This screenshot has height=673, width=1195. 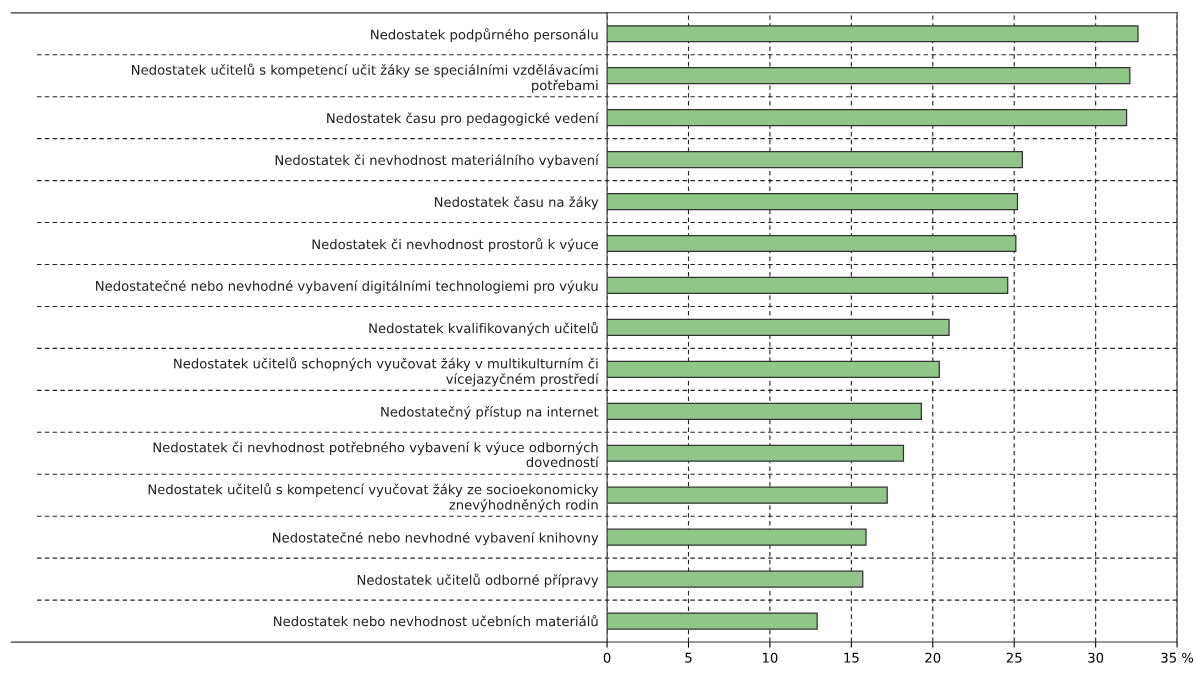 What do you see at coordinates (1014, 657) in the screenshot?
I see `x-tick-label: 25` at bounding box center [1014, 657].